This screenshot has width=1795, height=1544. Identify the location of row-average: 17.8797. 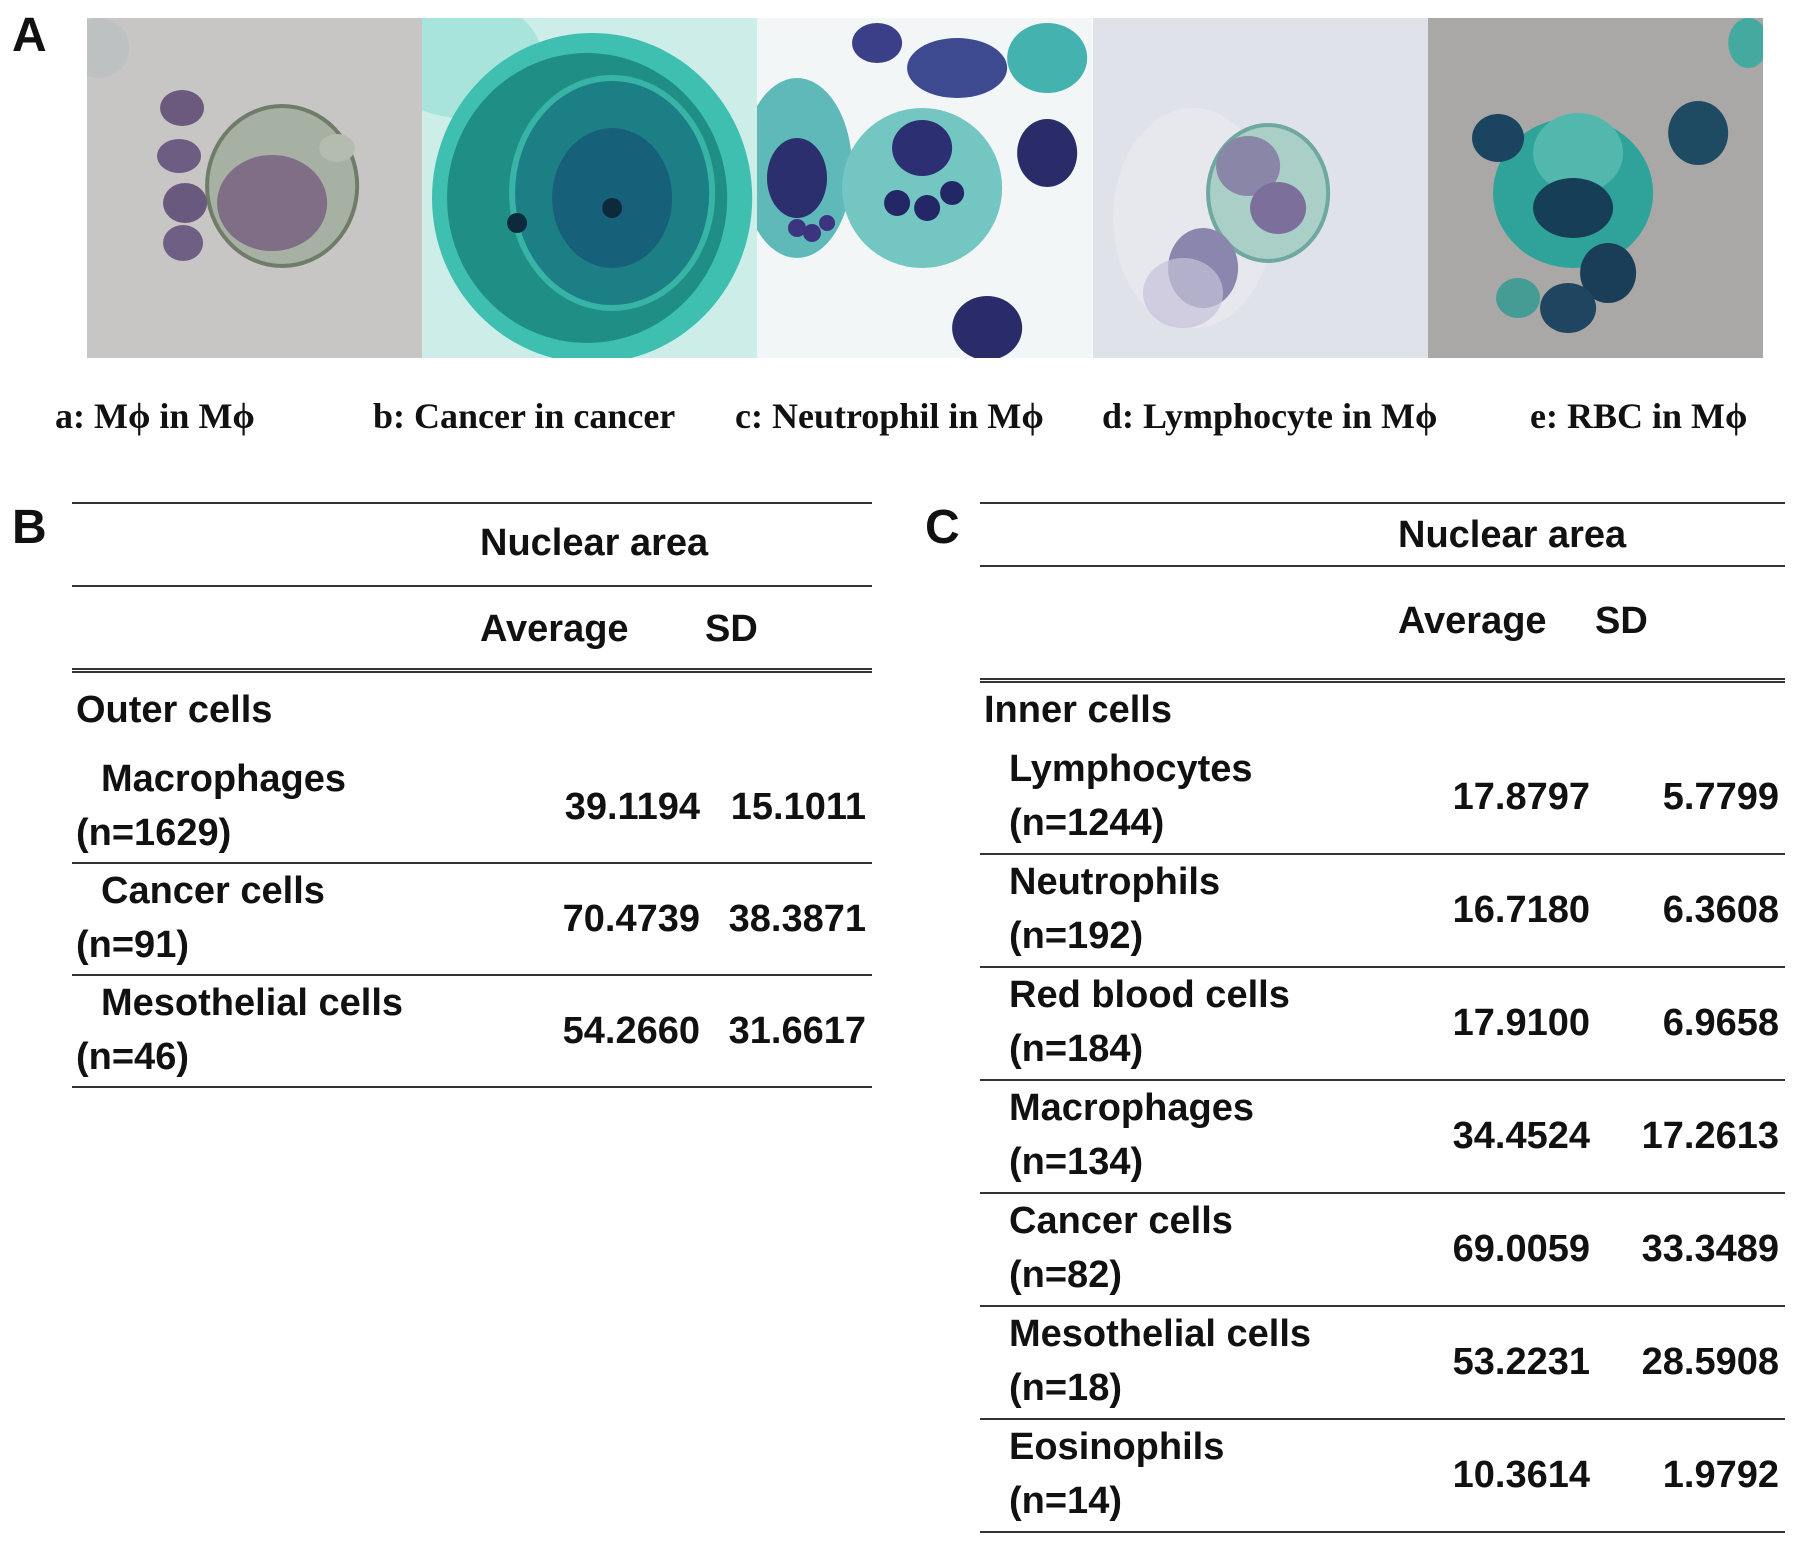
(1521, 797).